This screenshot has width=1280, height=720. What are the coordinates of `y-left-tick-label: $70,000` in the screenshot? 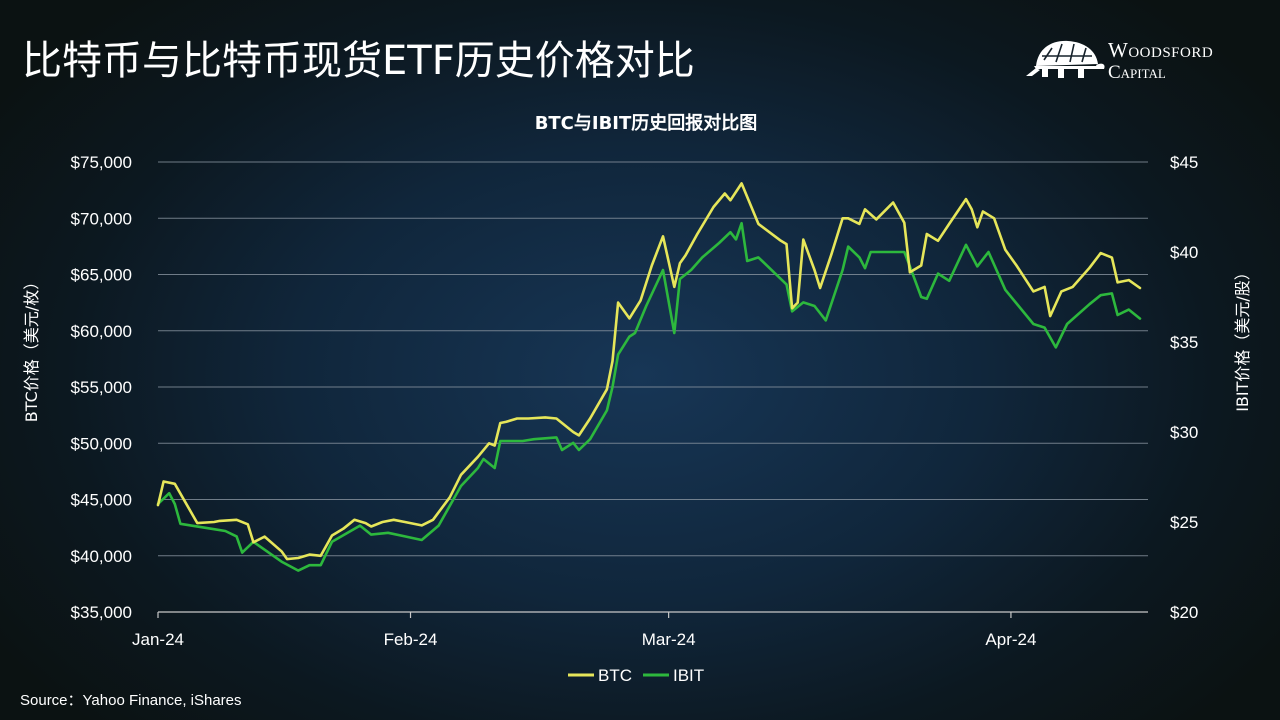 It's located at (101, 218).